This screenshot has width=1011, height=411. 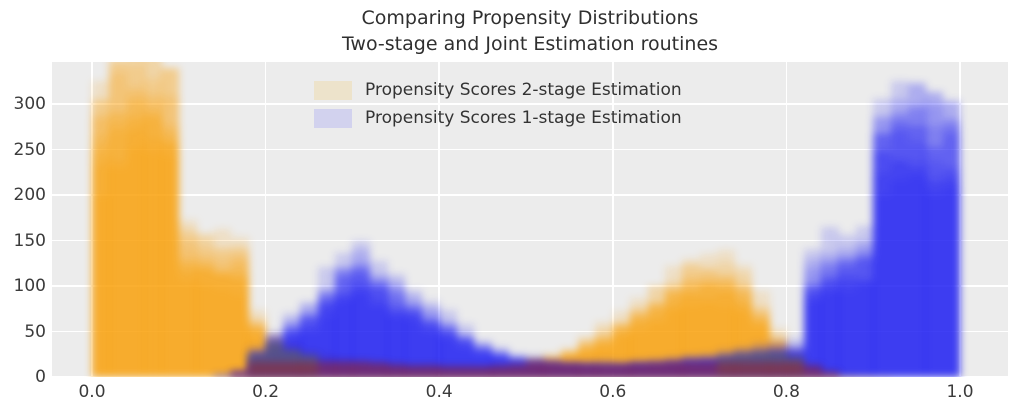 What do you see at coordinates (29, 240) in the screenshot?
I see `y-tick-label: 150` at bounding box center [29, 240].